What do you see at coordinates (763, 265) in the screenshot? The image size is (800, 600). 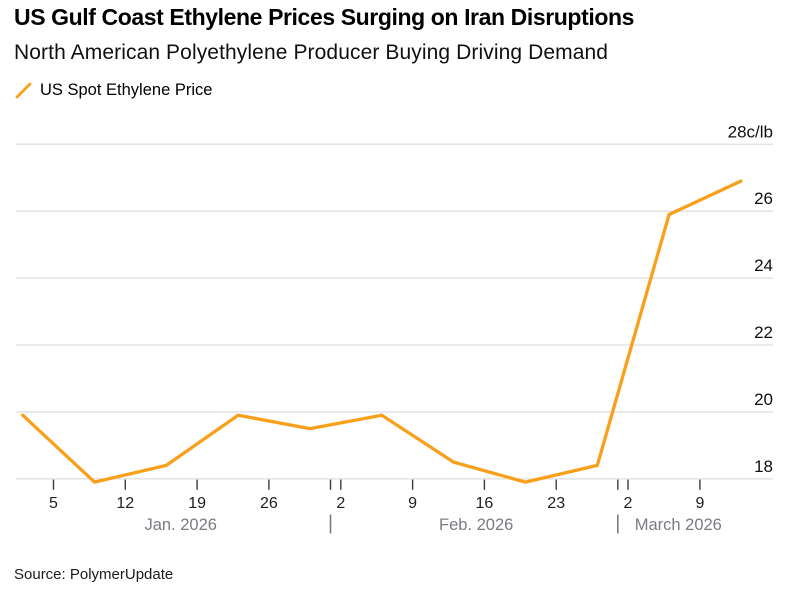 I see `y-axis-label: 24` at bounding box center [763, 265].